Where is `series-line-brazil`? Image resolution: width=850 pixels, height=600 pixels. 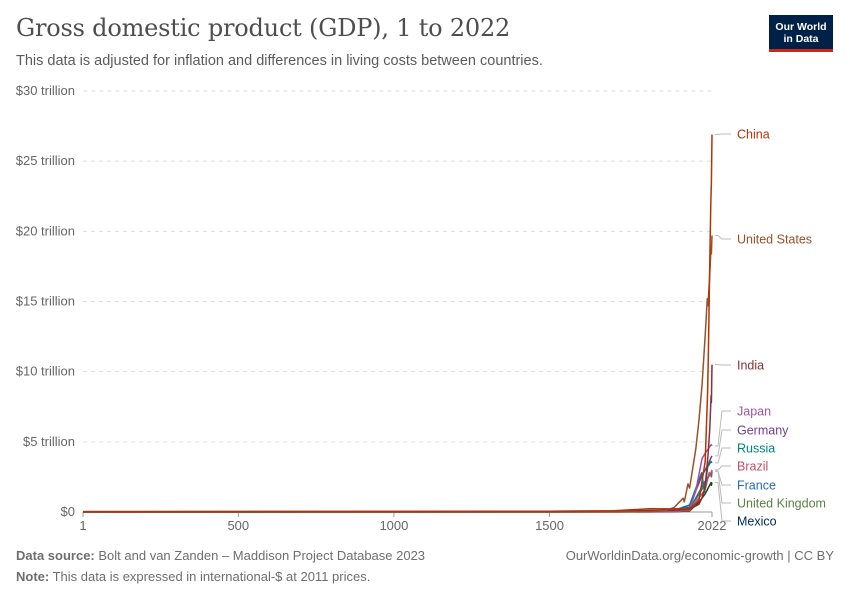
series-line-brazil is located at coordinates (397, 491).